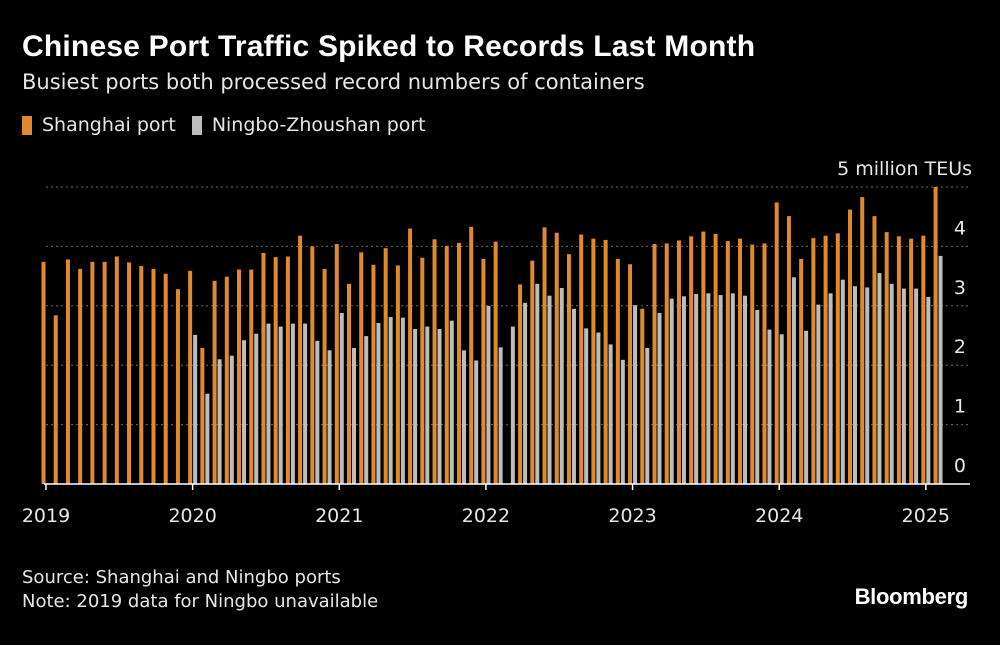 Image resolution: width=1000 pixels, height=645 pixels. What do you see at coordinates (926, 516) in the screenshot?
I see `x-tick-label: 2025` at bounding box center [926, 516].